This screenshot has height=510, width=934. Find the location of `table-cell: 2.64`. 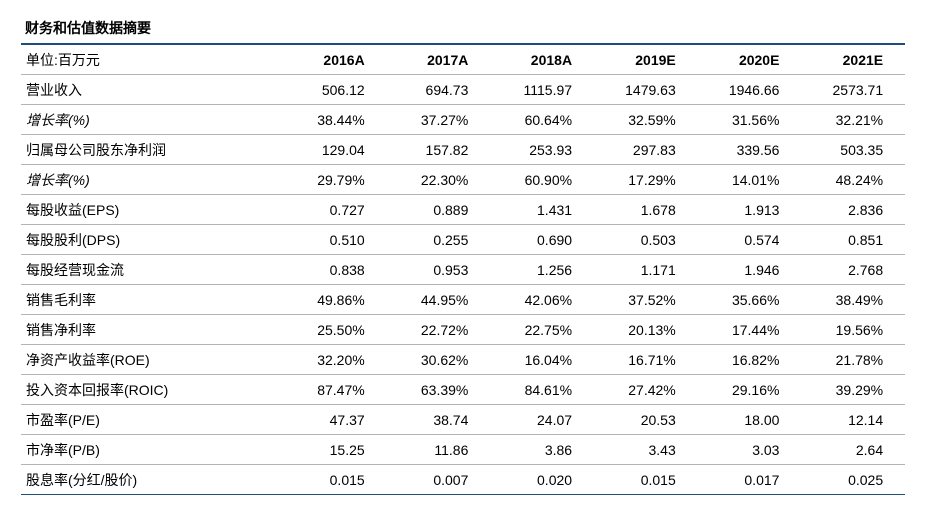

table-cell: 2.64 is located at coordinates (853, 449).